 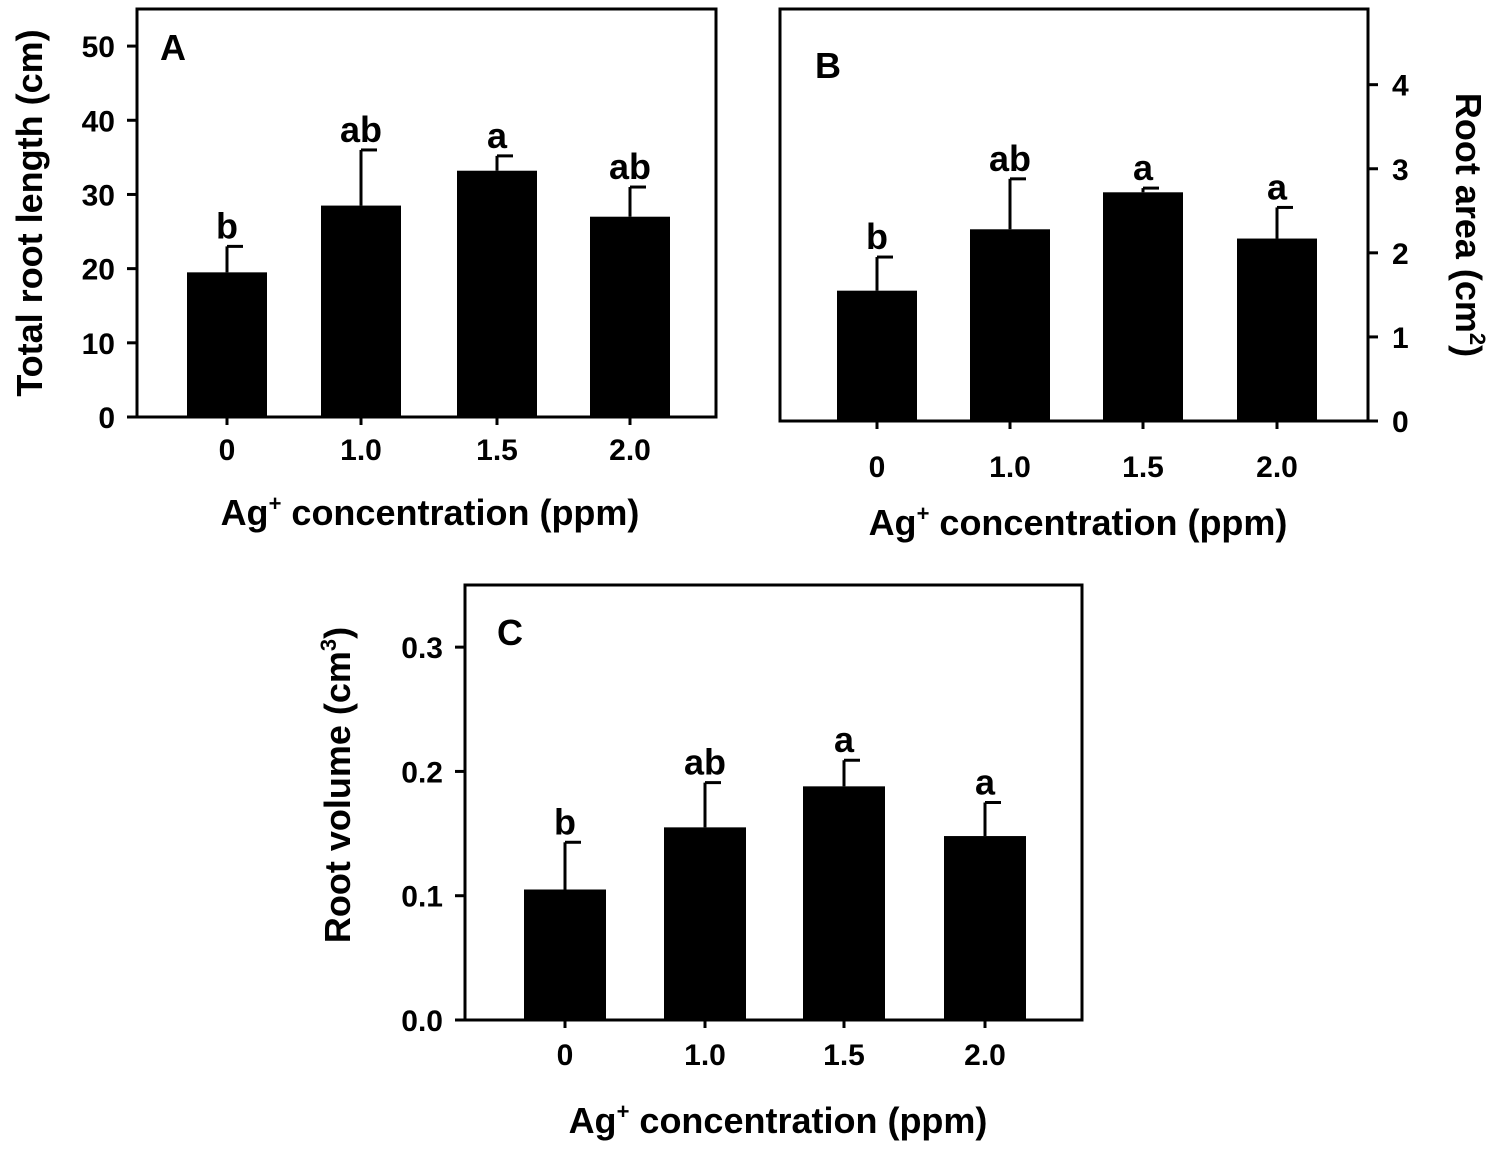 I want to click on y-axis-title: Root area (cm2), so click(x=1469, y=225).